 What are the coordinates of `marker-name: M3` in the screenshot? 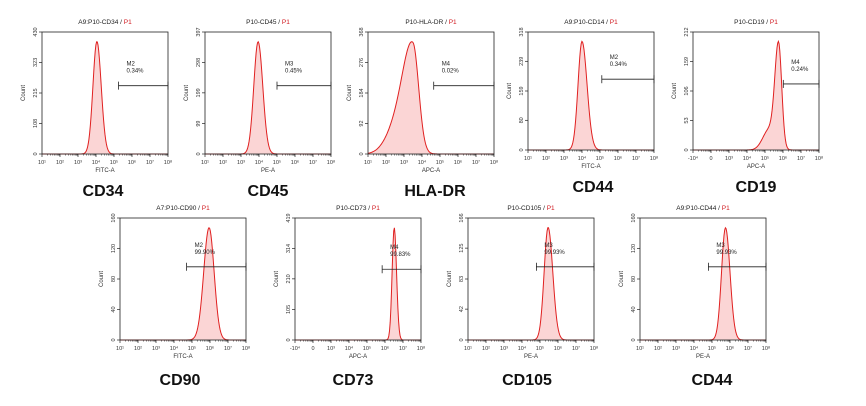 It's located at (720, 246).